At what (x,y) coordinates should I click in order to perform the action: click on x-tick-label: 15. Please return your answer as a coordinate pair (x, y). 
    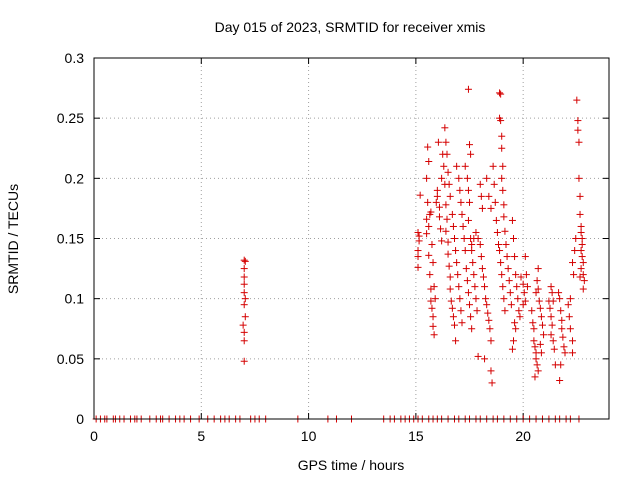
    Looking at the image, I should click on (416, 436).